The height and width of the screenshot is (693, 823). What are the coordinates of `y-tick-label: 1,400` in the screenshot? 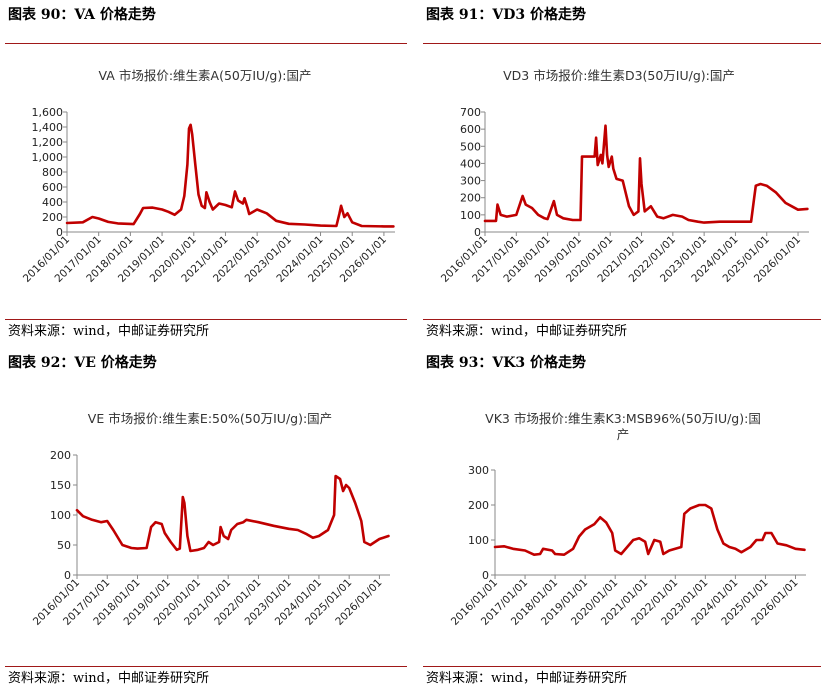 It's located at (48, 127).